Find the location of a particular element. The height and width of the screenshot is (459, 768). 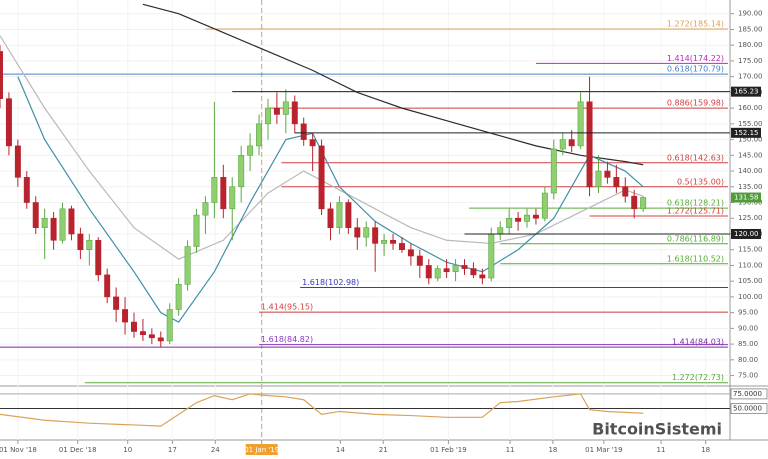

y-tick-label: 155.00 is located at coordinates (750, 124).